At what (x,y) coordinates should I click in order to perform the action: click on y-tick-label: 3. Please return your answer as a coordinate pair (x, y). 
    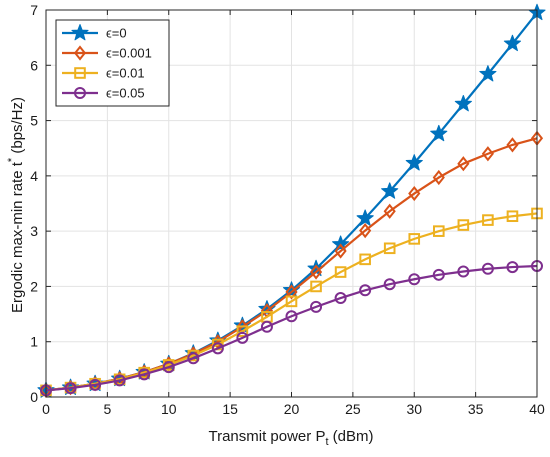
    Looking at the image, I should click on (34, 231).